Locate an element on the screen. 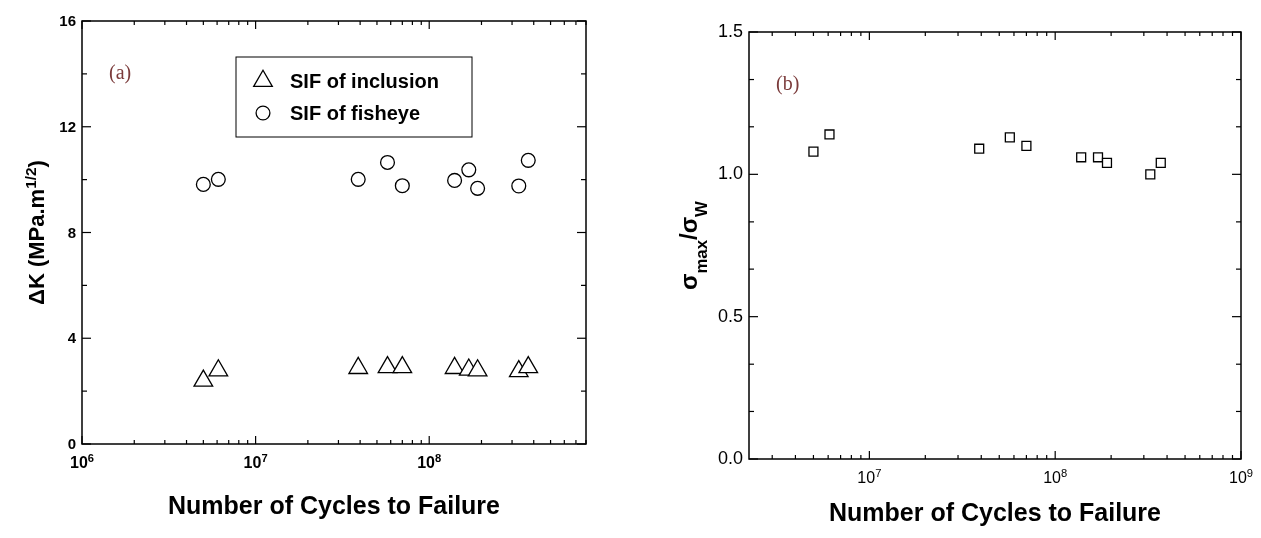 The width and height of the screenshot is (1261, 538). y-tick-label: 16 is located at coordinates (67, 20).